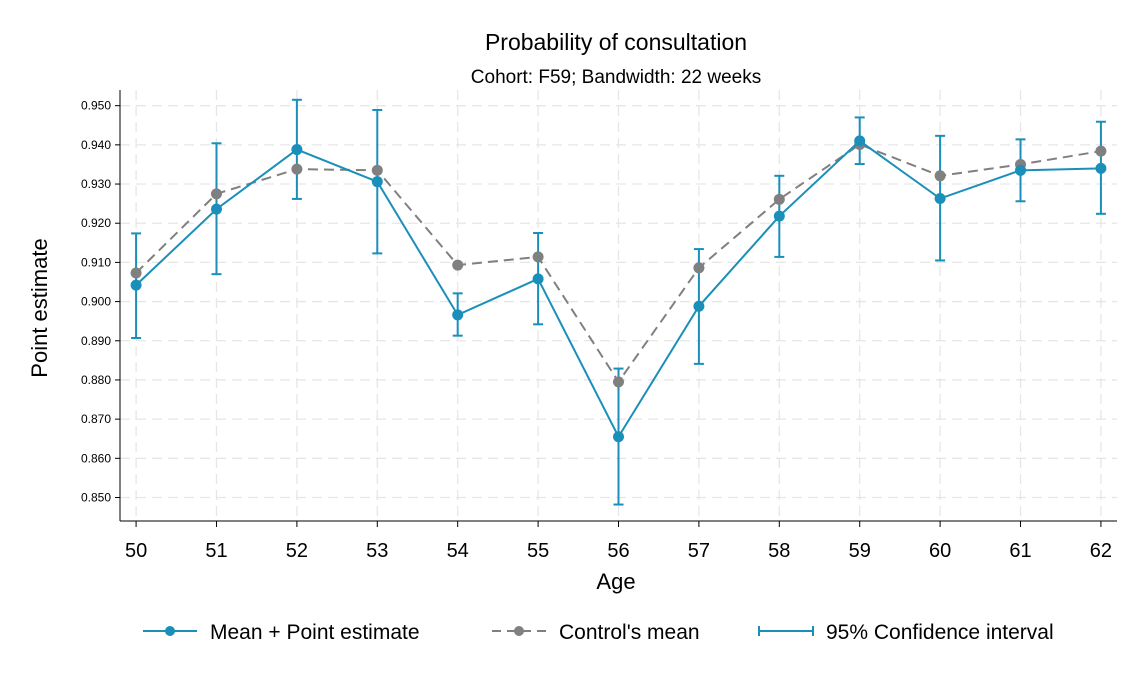 Image resolution: width=1142 pixels, height=685 pixels. I want to click on legend-marker-point-estimate, so click(170, 631).